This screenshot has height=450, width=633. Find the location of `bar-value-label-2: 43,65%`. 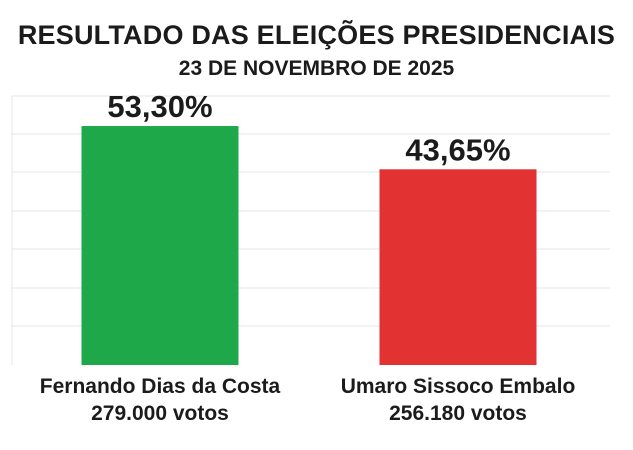

bar-value-label-2: 43,65% is located at coordinates (457, 149).